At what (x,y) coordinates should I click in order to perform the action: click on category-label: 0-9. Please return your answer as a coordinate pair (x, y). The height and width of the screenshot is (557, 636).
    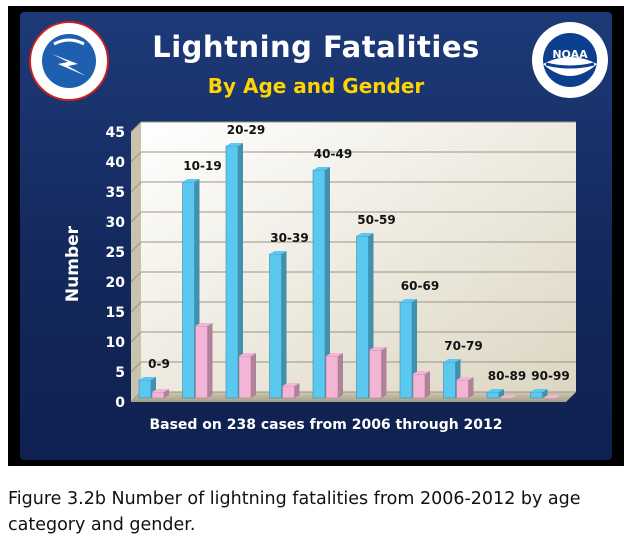
    Looking at the image, I should click on (159, 364).